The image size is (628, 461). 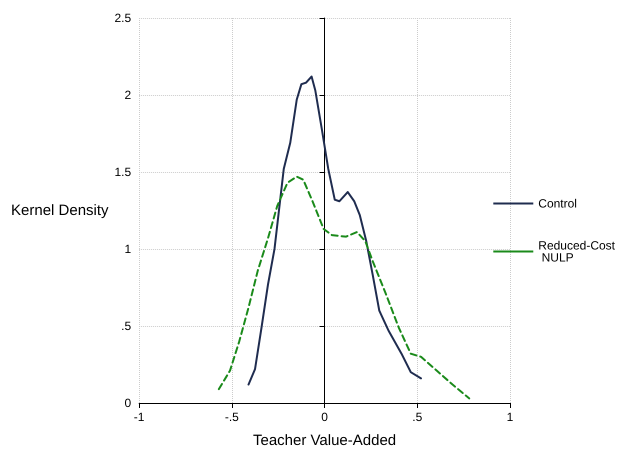 I want to click on y-tick-label: 1, so click(x=128, y=249).